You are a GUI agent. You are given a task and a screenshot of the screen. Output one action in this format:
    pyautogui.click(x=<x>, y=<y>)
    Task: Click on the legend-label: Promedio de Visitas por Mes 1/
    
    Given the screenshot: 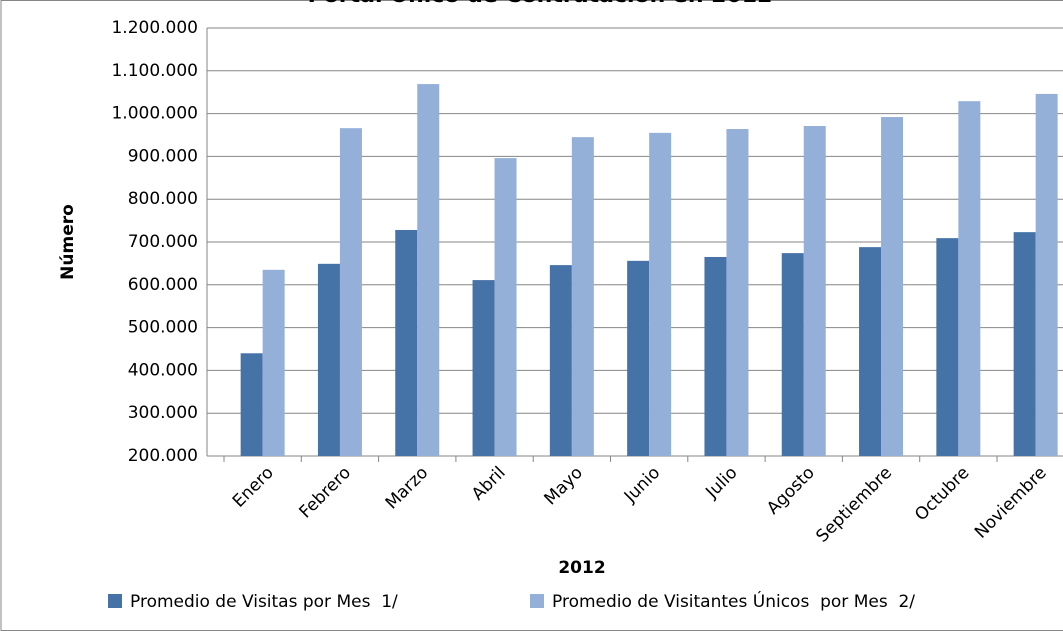 What is the action you would take?
    pyautogui.click(x=264, y=602)
    